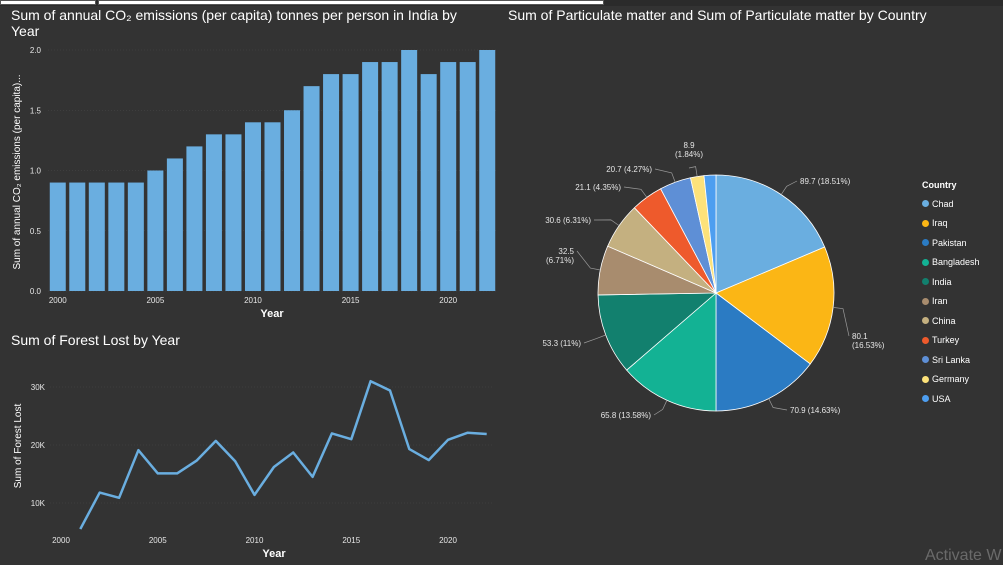 This screenshot has height=565, width=1003. Describe the element at coordinates (61, 540) in the screenshot. I see `forest-x-tick: 2000` at that location.